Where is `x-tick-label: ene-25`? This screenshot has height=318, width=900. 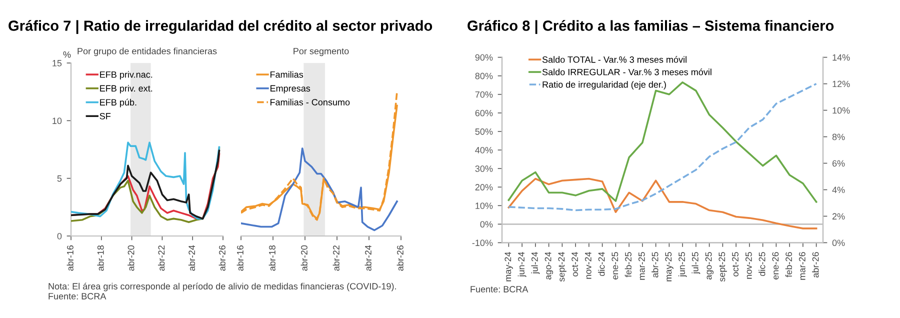 x-tick-label: ene-25 is located at coordinates (615, 266).